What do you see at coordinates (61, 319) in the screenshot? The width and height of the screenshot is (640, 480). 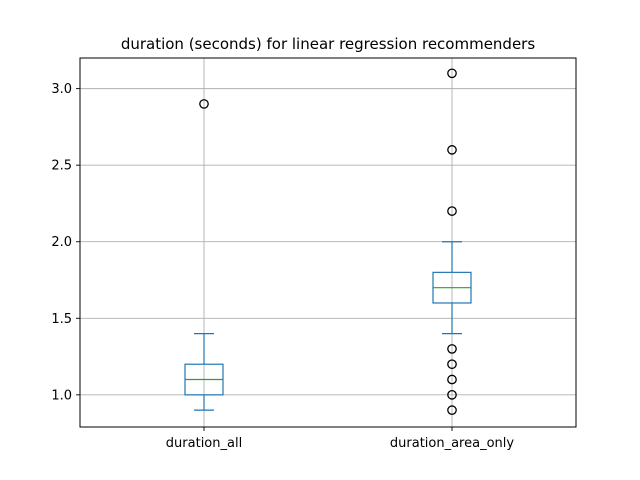 I see `y-tick-label: 1.5` at bounding box center [61, 319].